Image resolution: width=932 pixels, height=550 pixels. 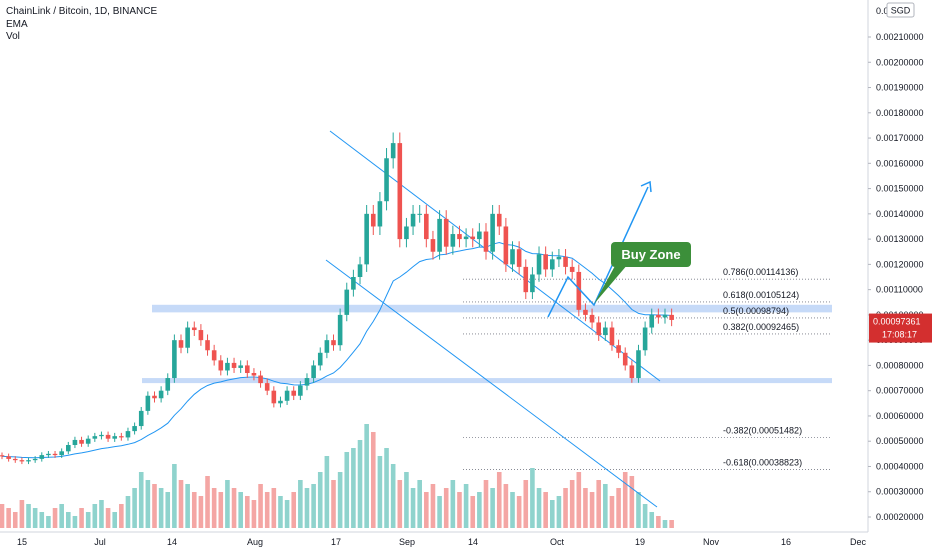 I want to click on fib-label: 0.5(0.00098794), so click(x=756, y=311).